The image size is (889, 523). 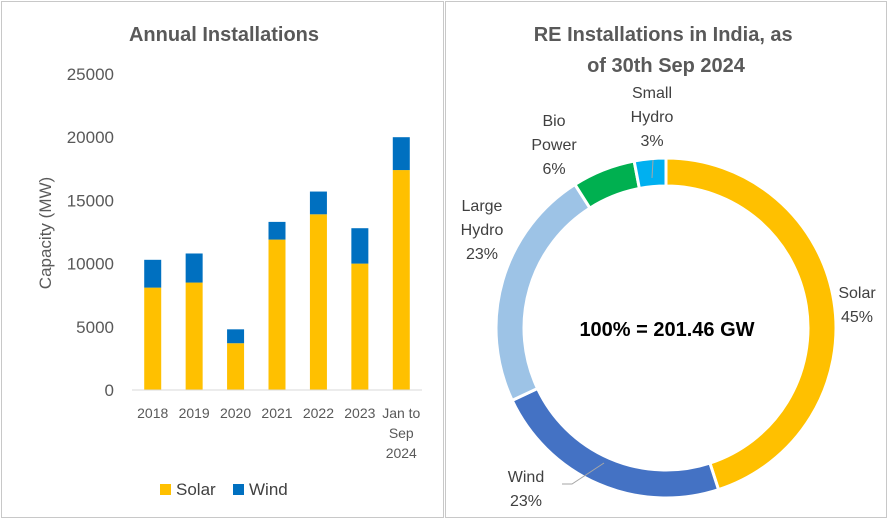 I want to click on y-tick-label: 25000, so click(x=90, y=74).